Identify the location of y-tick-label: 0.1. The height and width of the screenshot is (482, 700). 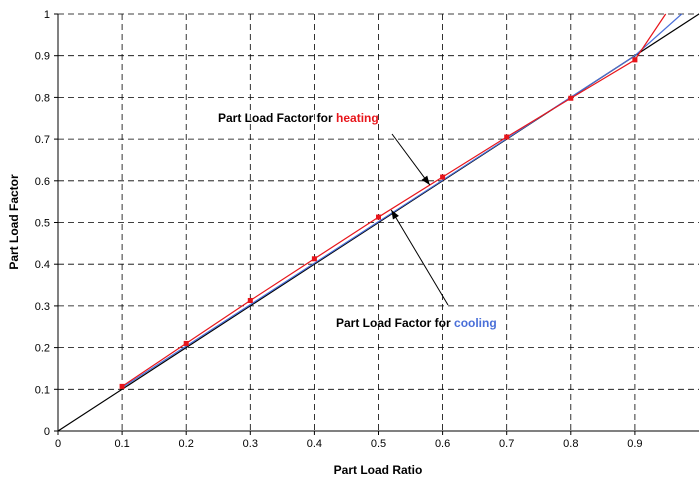
(42, 390).